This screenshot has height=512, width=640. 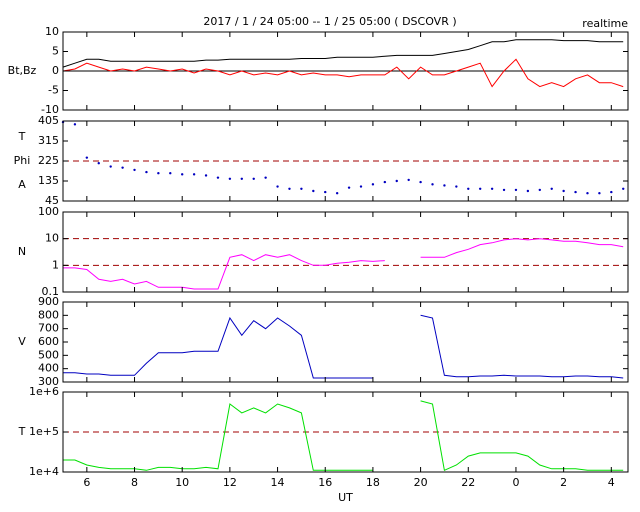 What do you see at coordinates (515, 482) in the screenshot?
I see `x-tick-label: 0` at bounding box center [515, 482].